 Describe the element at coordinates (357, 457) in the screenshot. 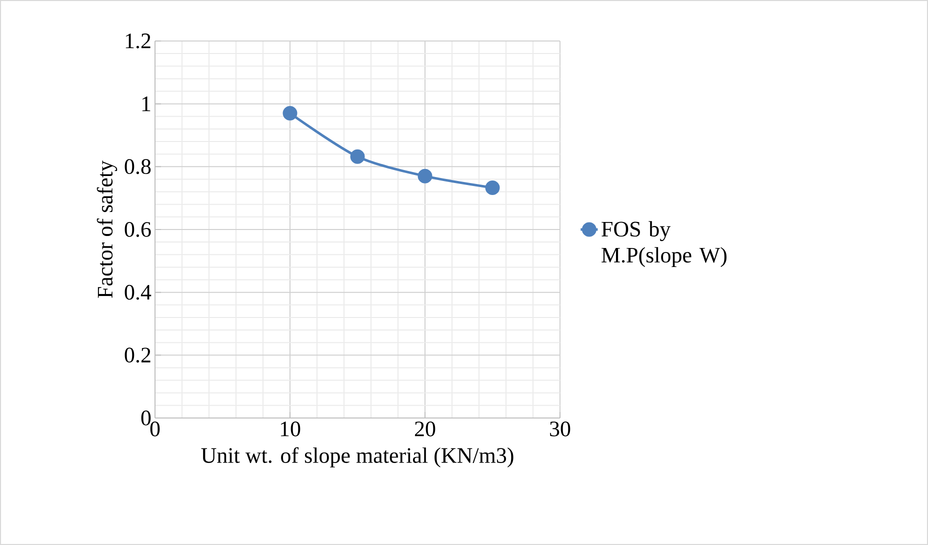

I see `x-axis-title: Unit wt. of slope material (KN/m3)` at that location.